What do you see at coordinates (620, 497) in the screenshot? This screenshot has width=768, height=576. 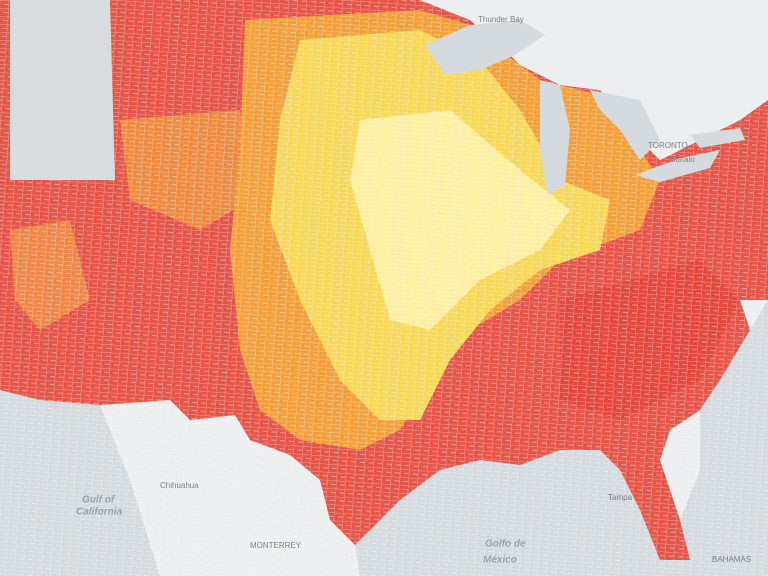 I see `place-label: Tampa` at bounding box center [620, 497].